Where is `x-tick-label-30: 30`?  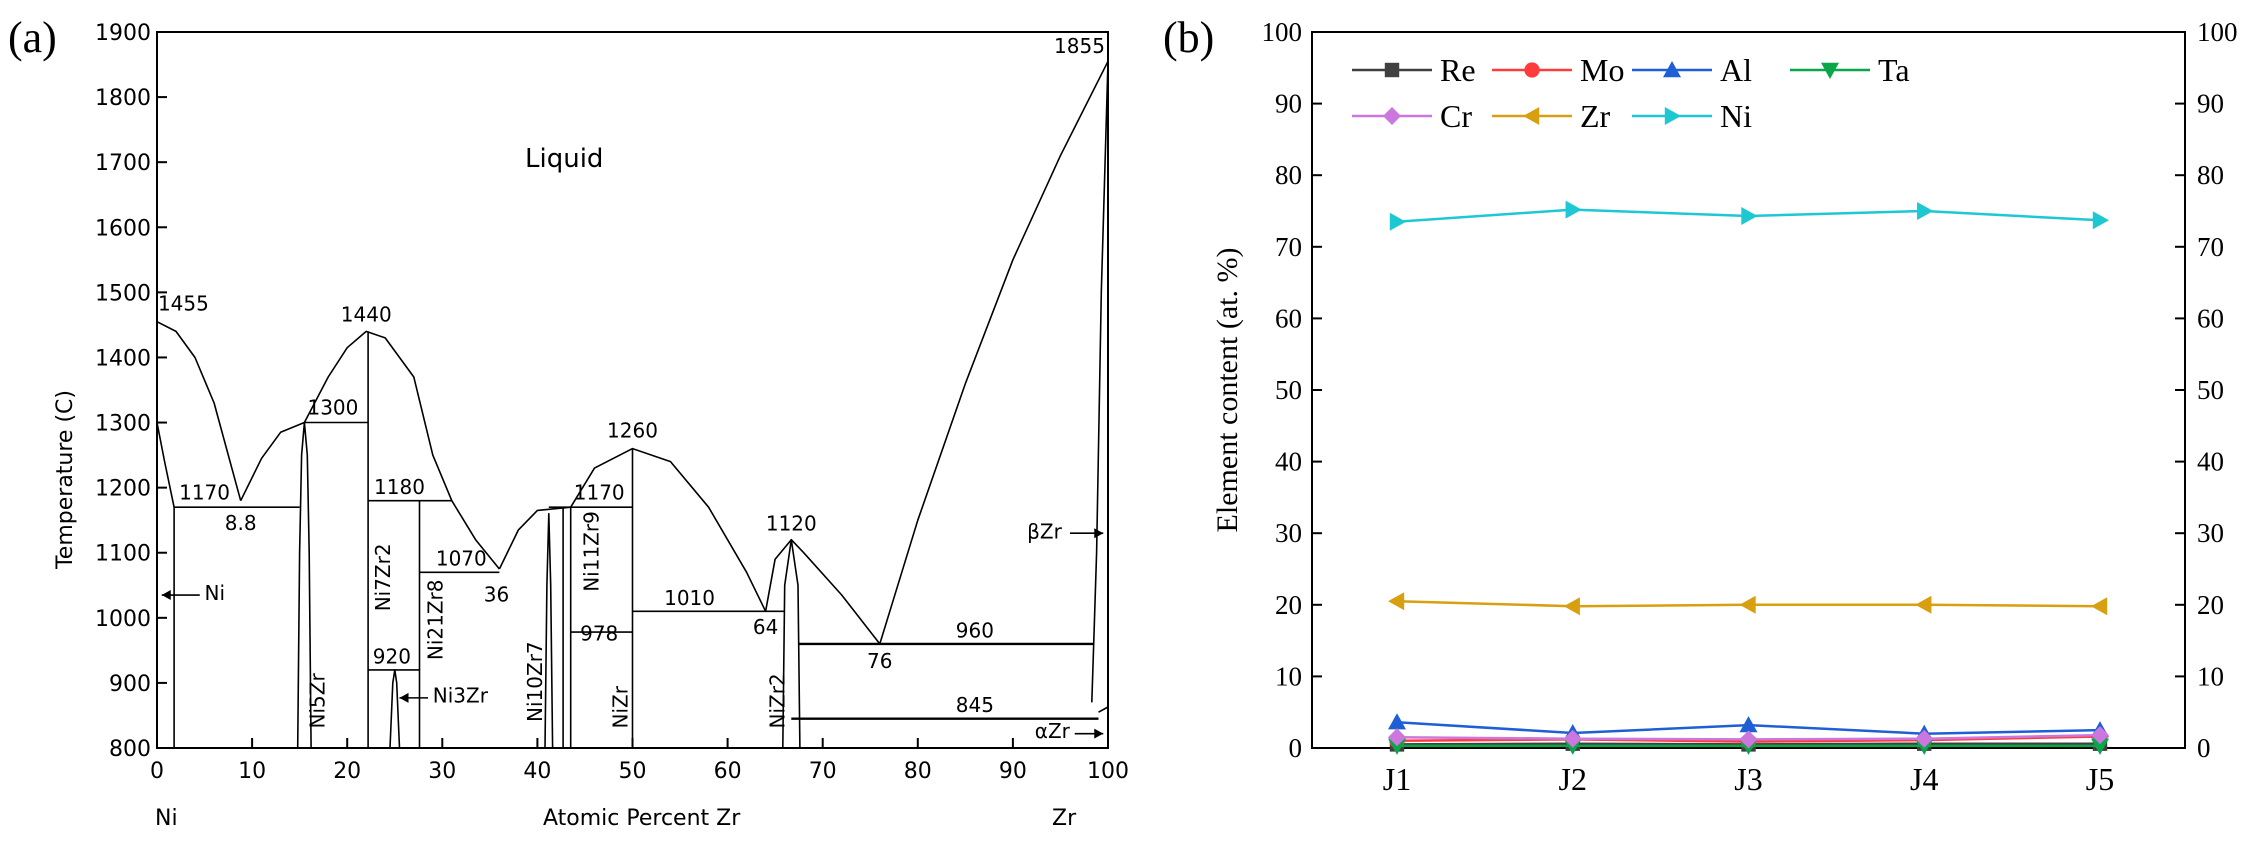
x-tick-label-30: 30 is located at coordinates (442, 771).